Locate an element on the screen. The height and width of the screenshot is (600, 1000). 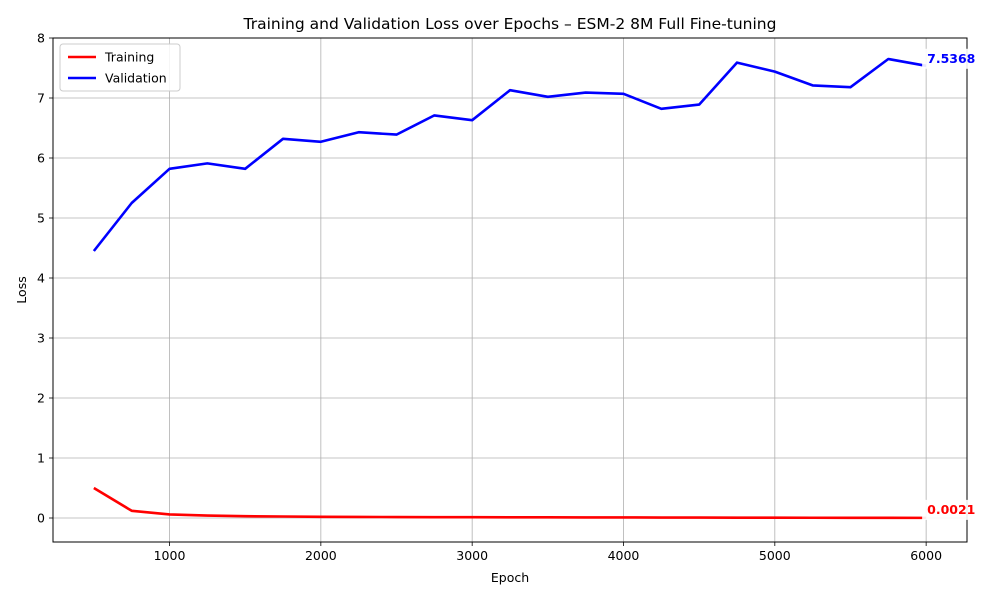
legend-label-training: Training is located at coordinates (129, 57).